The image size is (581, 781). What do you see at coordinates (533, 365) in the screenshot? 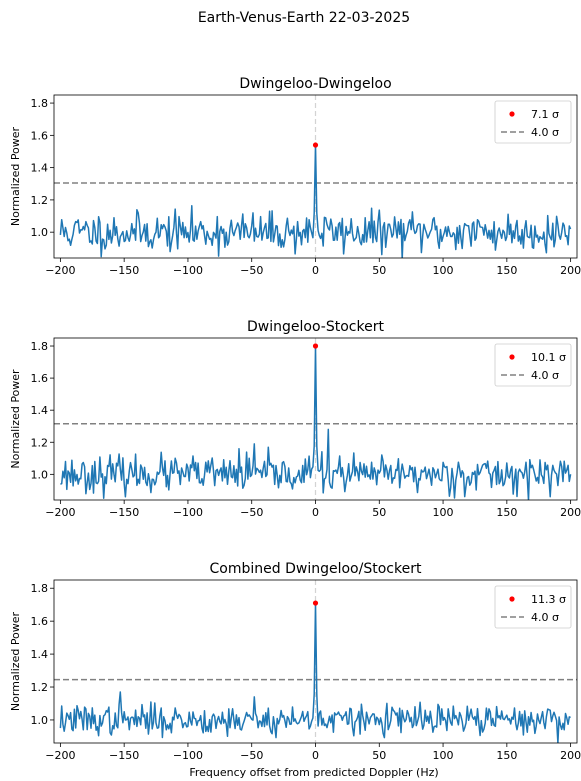
I see `legend: 10.1 σ 4.0 σ` at bounding box center [533, 365].